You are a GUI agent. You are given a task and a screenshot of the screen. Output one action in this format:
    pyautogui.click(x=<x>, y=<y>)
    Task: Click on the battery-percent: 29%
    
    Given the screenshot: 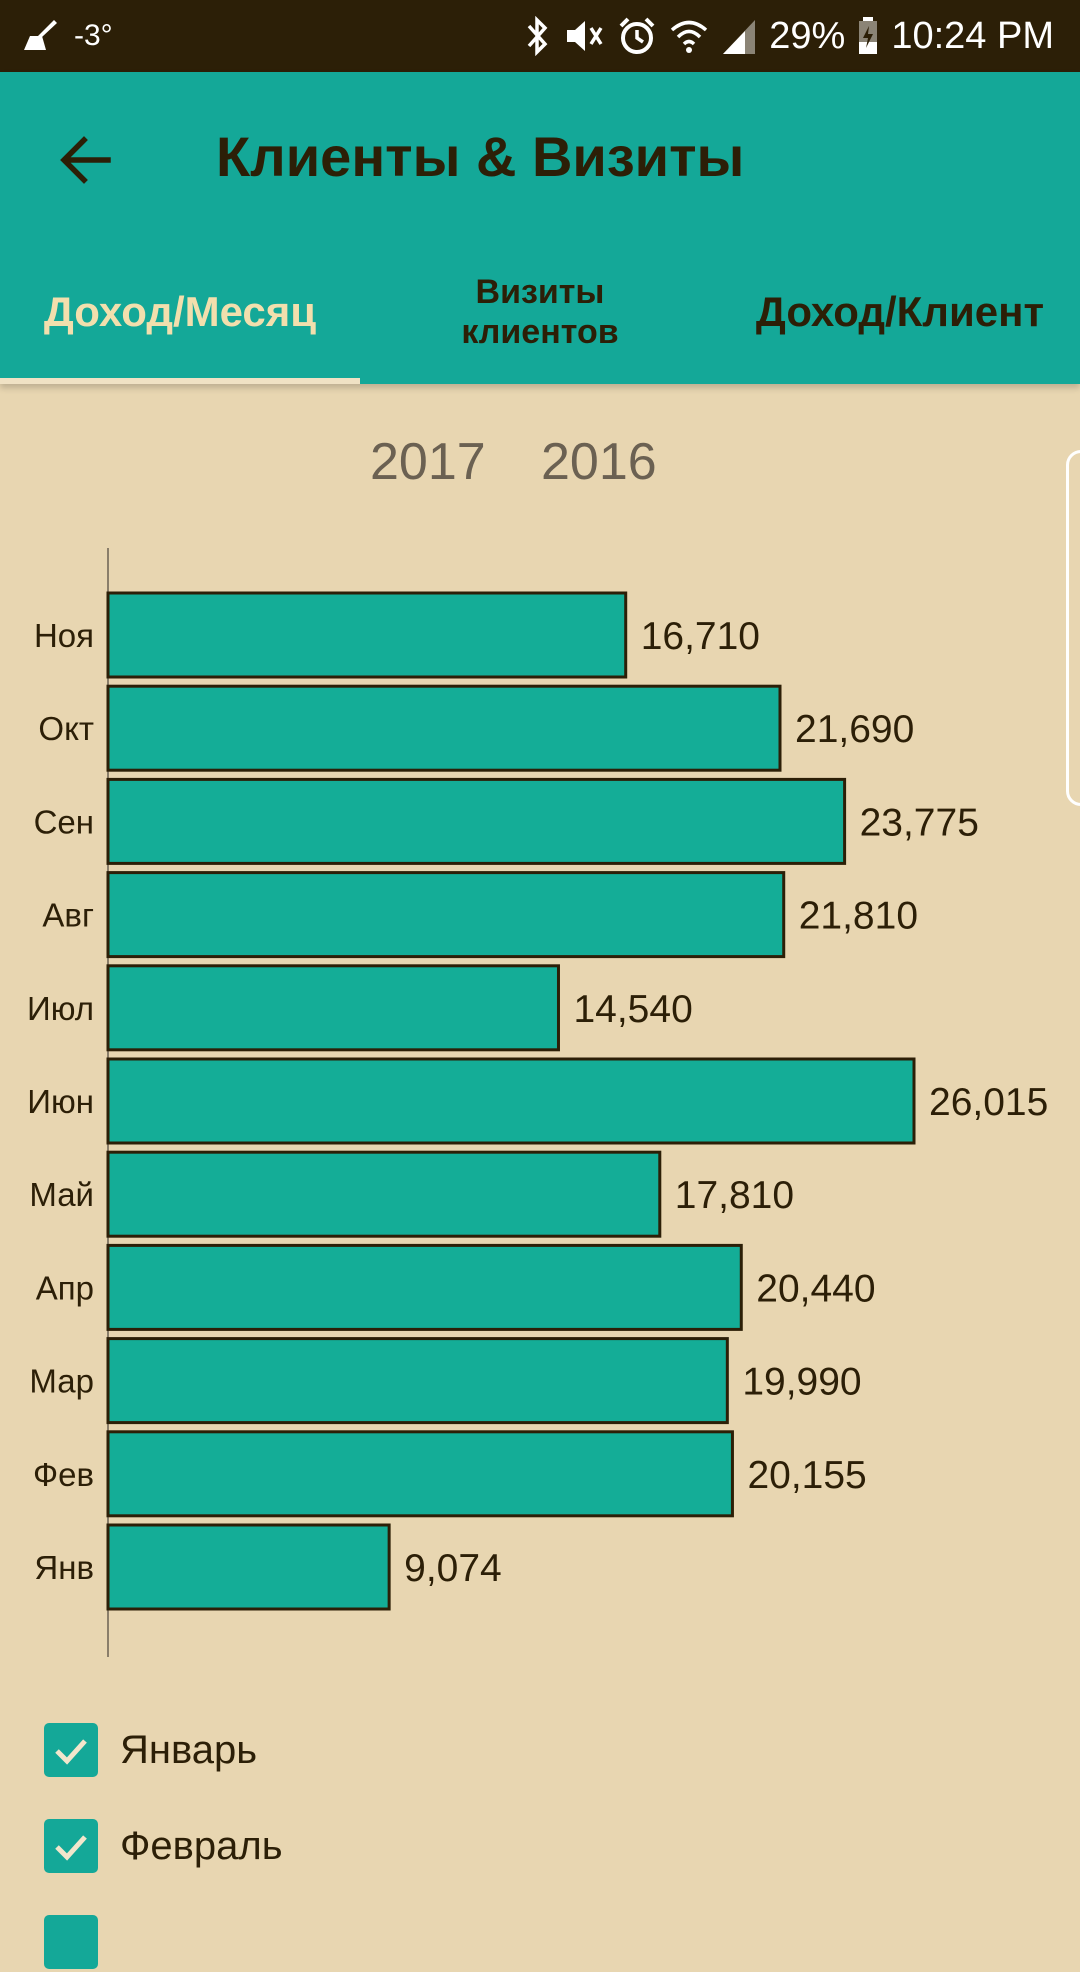 What is the action you would take?
    pyautogui.click(x=807, y=35)
    